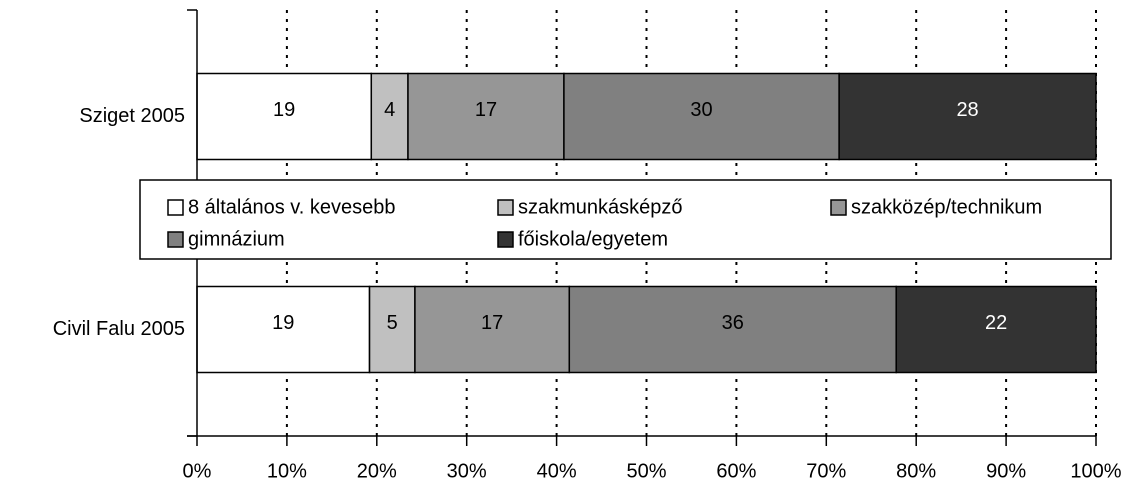 The width and height of the screenshot is (1136, 503). What do you see at coordinates (119, 329) in the screenshot?
I see `category-label: Civil Falu 2005` at bounding box center [119, 329].